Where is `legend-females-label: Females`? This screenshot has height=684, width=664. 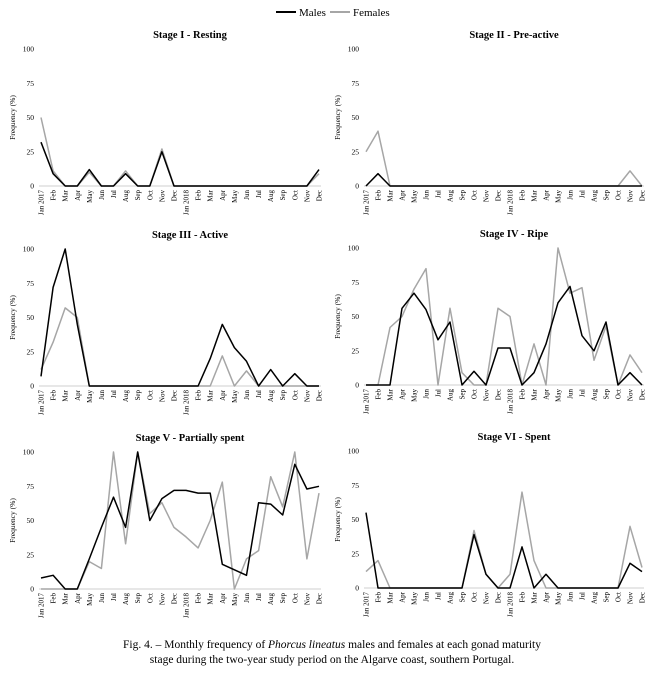 legend-females-label: Females is located at coordinates (371, 13).